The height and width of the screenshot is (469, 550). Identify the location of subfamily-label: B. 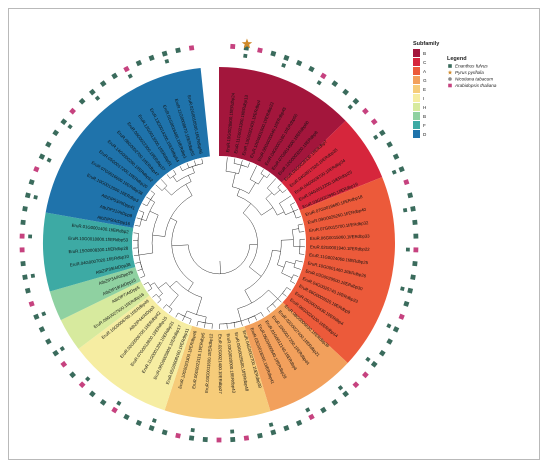
(424, 53).